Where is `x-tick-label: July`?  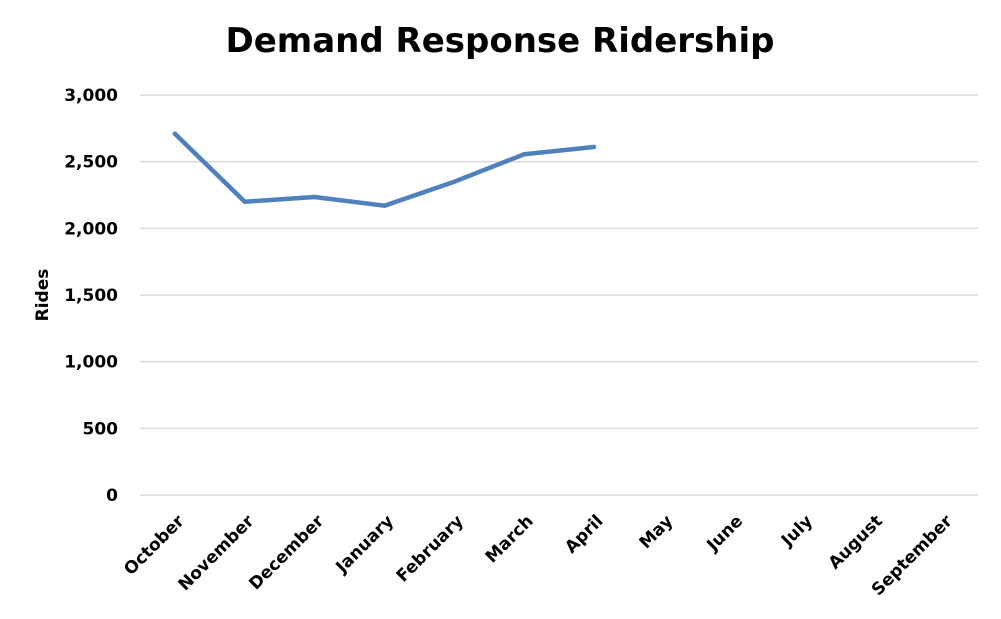
x-tick-label: July is located at coordinates (797, 531).